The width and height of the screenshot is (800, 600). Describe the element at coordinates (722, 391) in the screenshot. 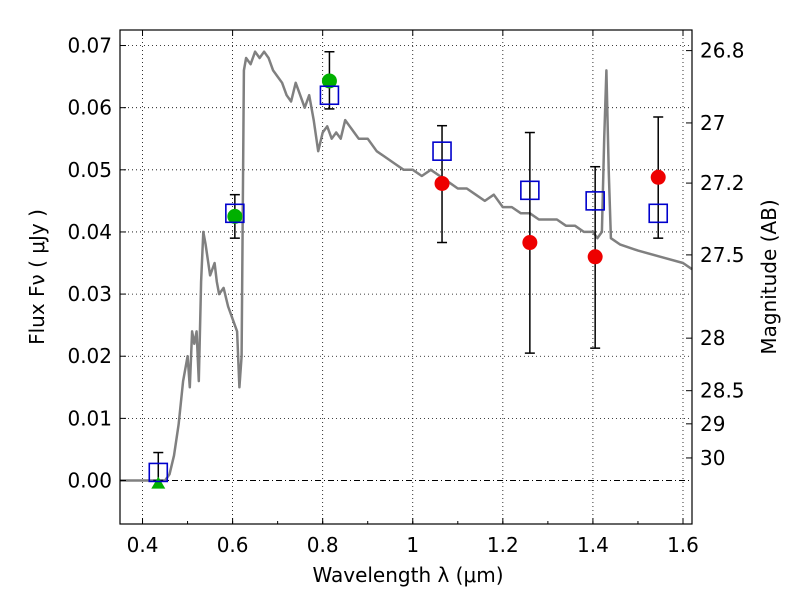

I see `mag-tick-label: 28.5` at that location.